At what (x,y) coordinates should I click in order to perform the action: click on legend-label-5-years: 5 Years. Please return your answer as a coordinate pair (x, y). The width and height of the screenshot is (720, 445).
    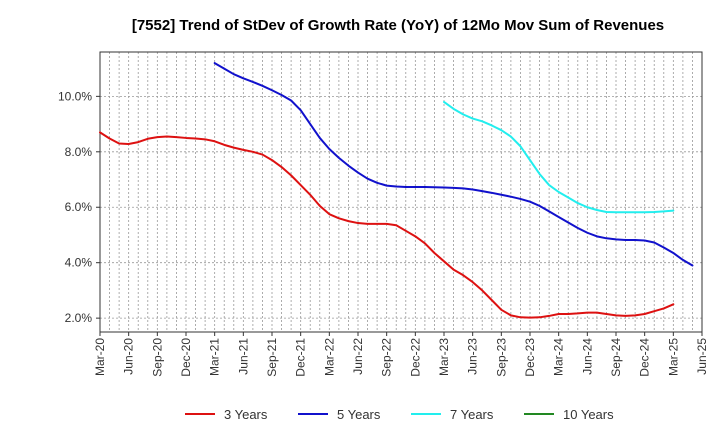
    Looking at the image, I should click on (359, 414).